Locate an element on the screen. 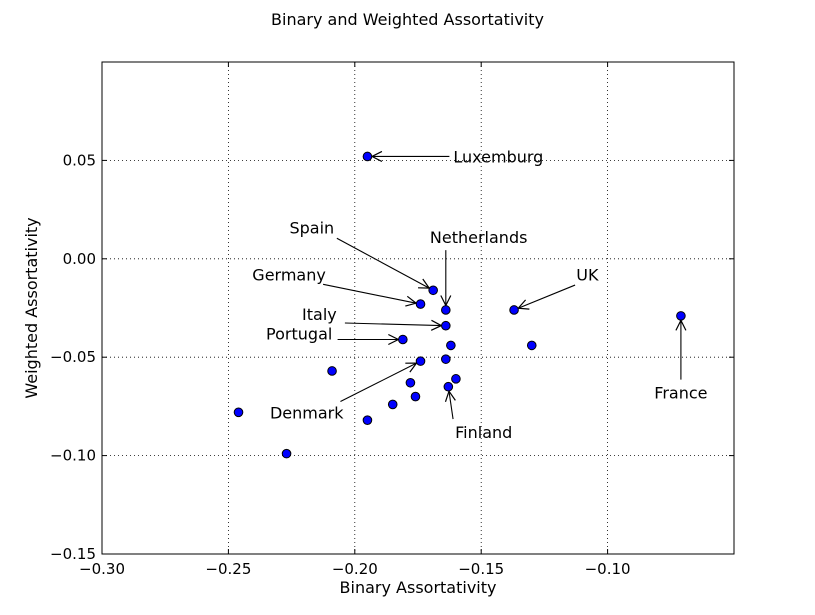  annotation-label: UK is located at coordinates (587, 275).